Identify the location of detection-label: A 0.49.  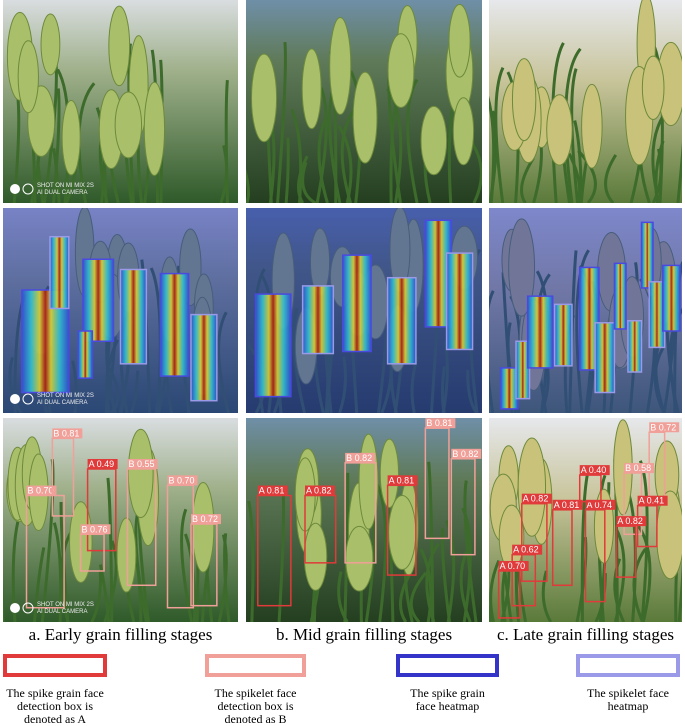
(102, 464).